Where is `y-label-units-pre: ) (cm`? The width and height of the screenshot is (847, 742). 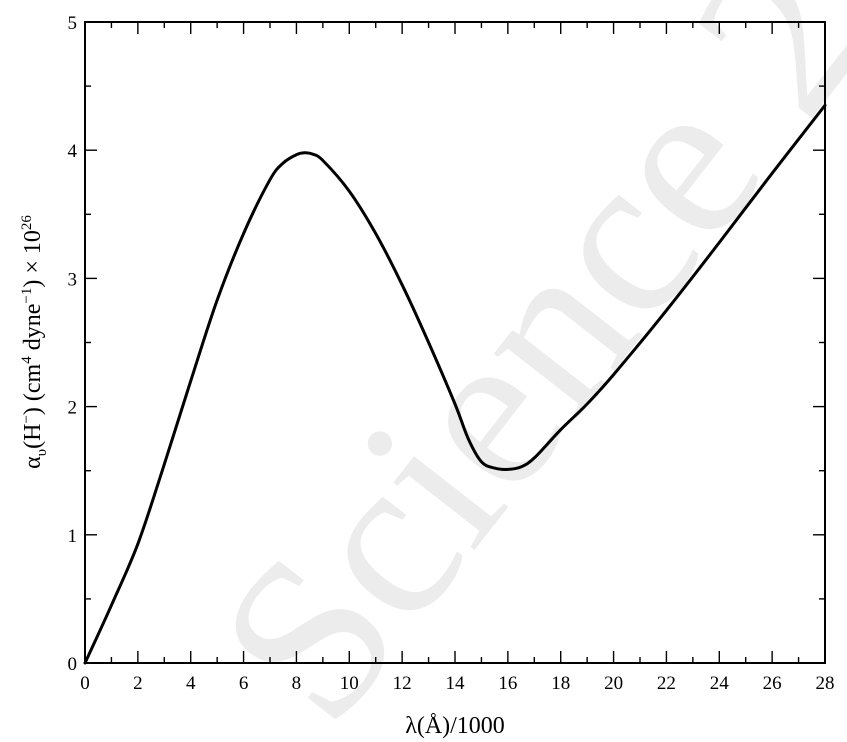
y-label-units-pre: ) (cm is located at coordinates (33, 389).